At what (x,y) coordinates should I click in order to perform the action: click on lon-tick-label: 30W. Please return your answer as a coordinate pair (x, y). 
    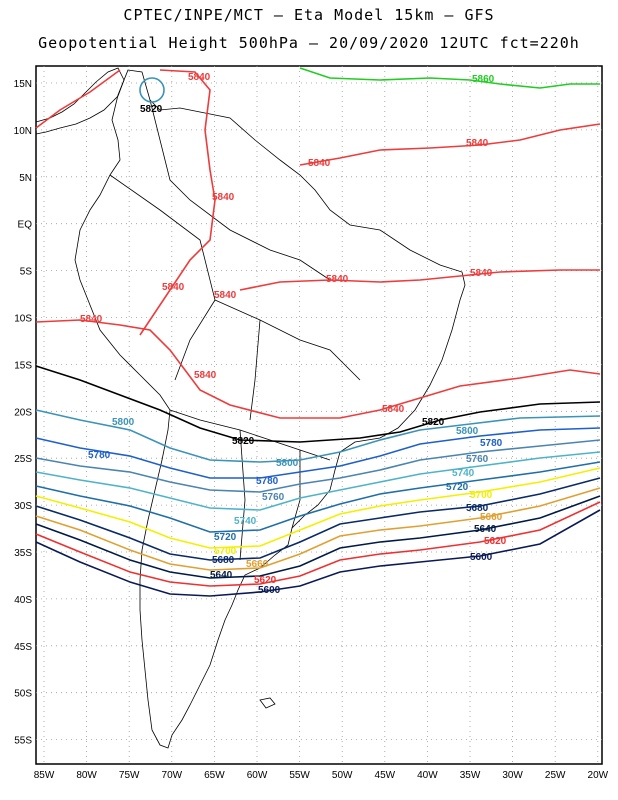
    Looking at the image, I should click on (512, 775).